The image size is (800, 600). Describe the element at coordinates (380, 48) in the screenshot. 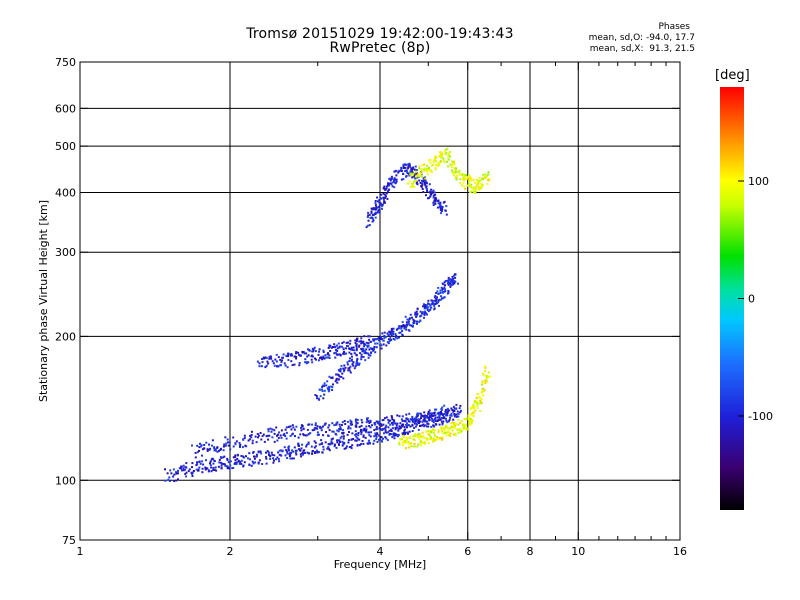

I see `chart-subtitle: RwPretec (8p)` at that location.